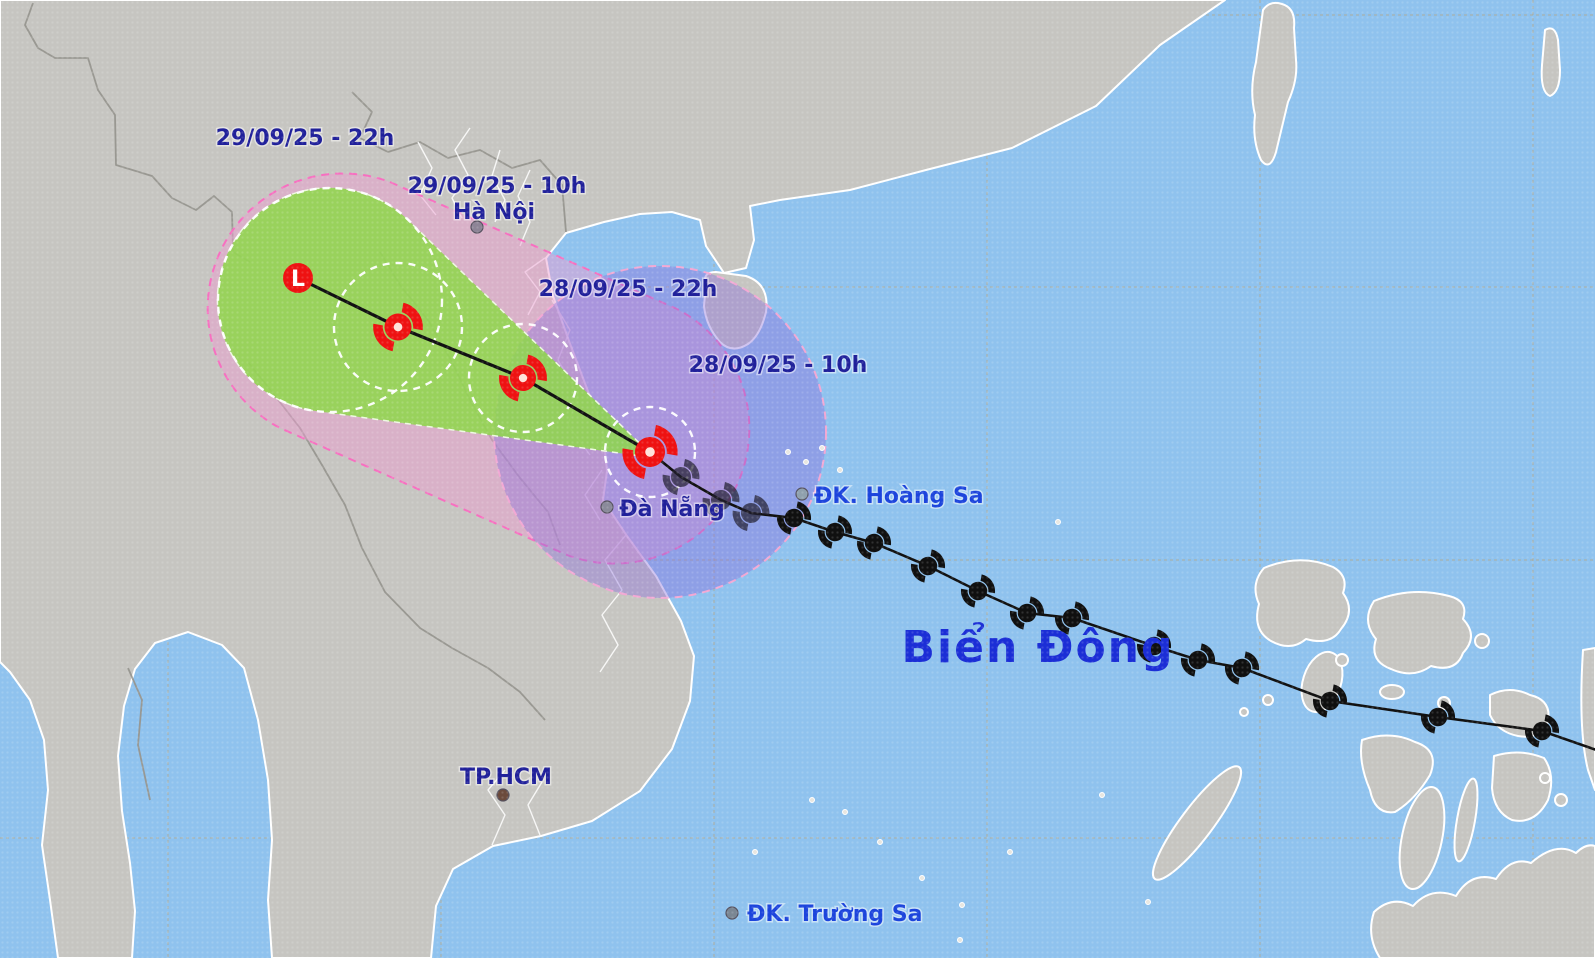 This screenshot has width=1595, height=958. I want to click on palawan-island, so click(1197, 823).